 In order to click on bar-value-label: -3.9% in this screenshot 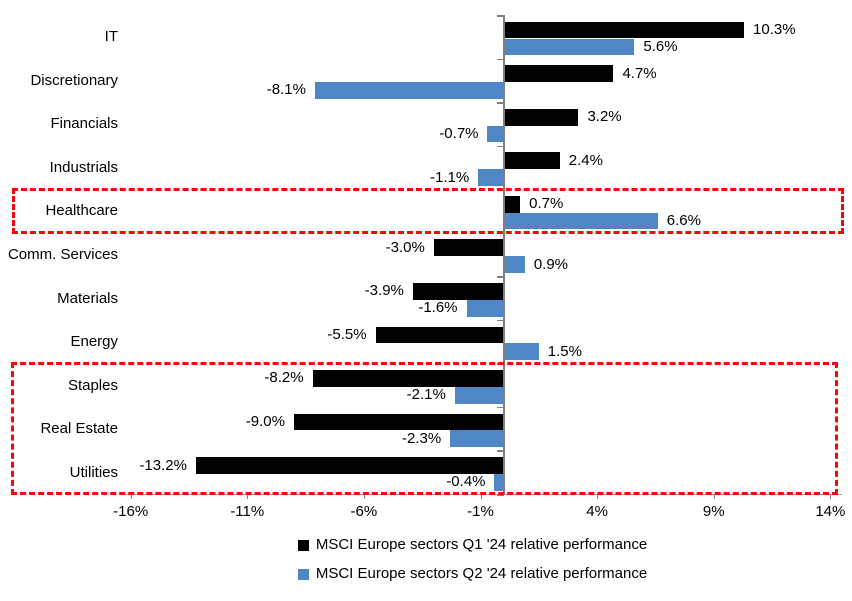, I will do `click(384, 291)`.